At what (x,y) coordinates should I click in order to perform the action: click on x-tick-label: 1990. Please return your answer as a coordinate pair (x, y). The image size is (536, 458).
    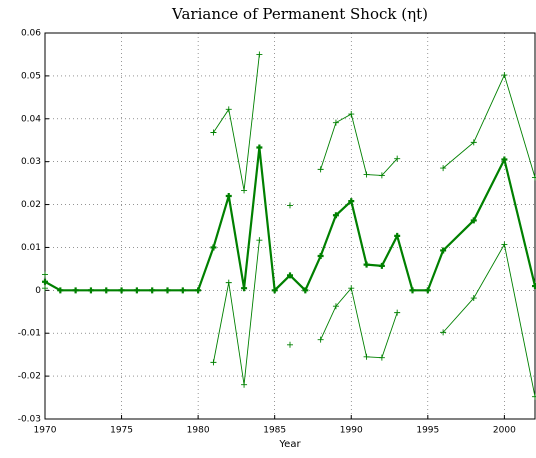
    Looking at the image, I should click on (351, 431).